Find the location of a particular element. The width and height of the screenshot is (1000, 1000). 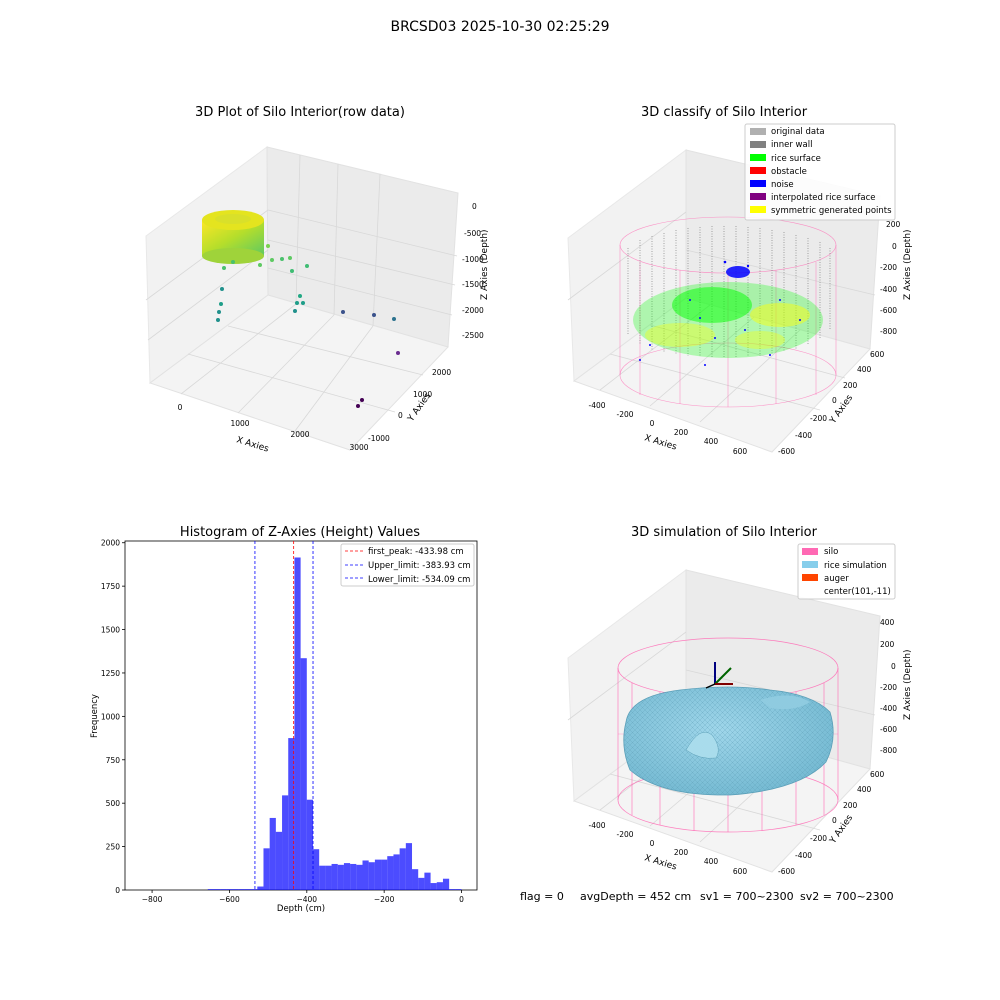

raw-z-tick: 0 is located at coordinates (474, 206).